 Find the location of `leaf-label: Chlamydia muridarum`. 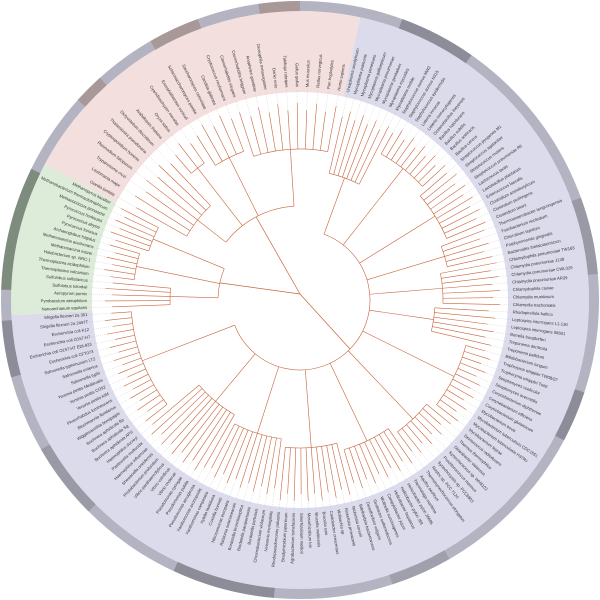

leaf-label: Chlamydia muridarum is located at coordinates (534, 297).